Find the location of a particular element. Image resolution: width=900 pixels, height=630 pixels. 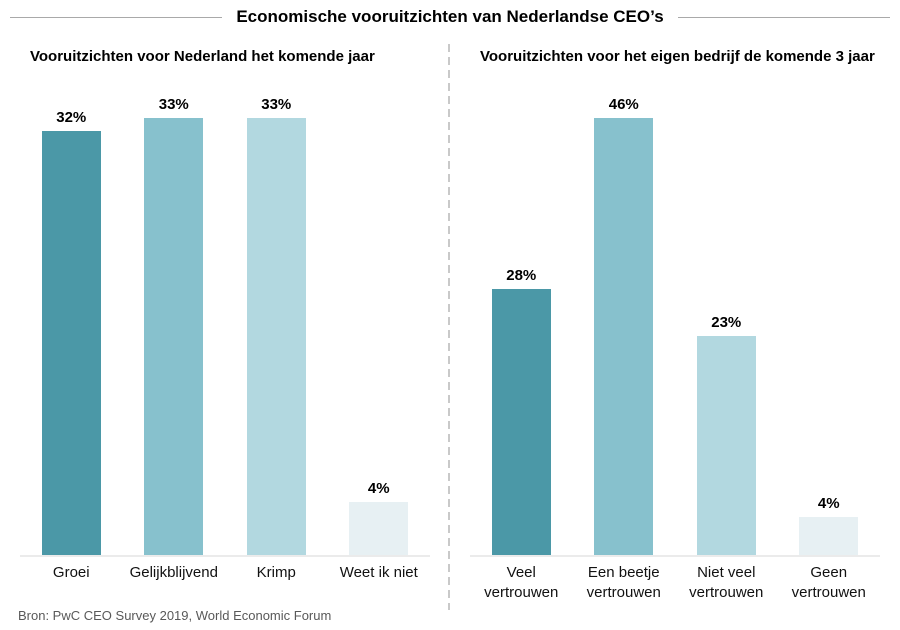

category-label: Groei is located at coordinates (71, 572).